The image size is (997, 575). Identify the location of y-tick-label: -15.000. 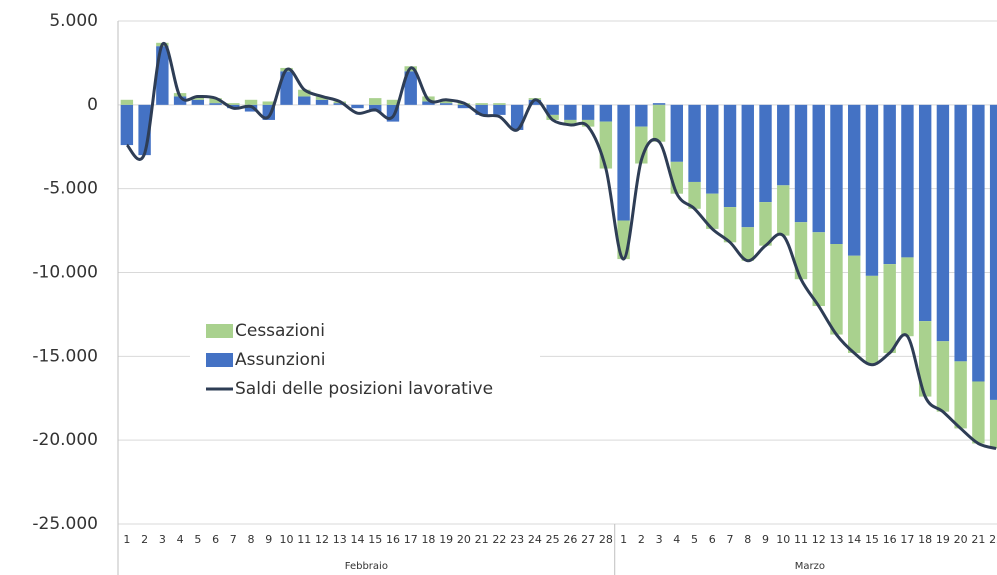
(65, 356).